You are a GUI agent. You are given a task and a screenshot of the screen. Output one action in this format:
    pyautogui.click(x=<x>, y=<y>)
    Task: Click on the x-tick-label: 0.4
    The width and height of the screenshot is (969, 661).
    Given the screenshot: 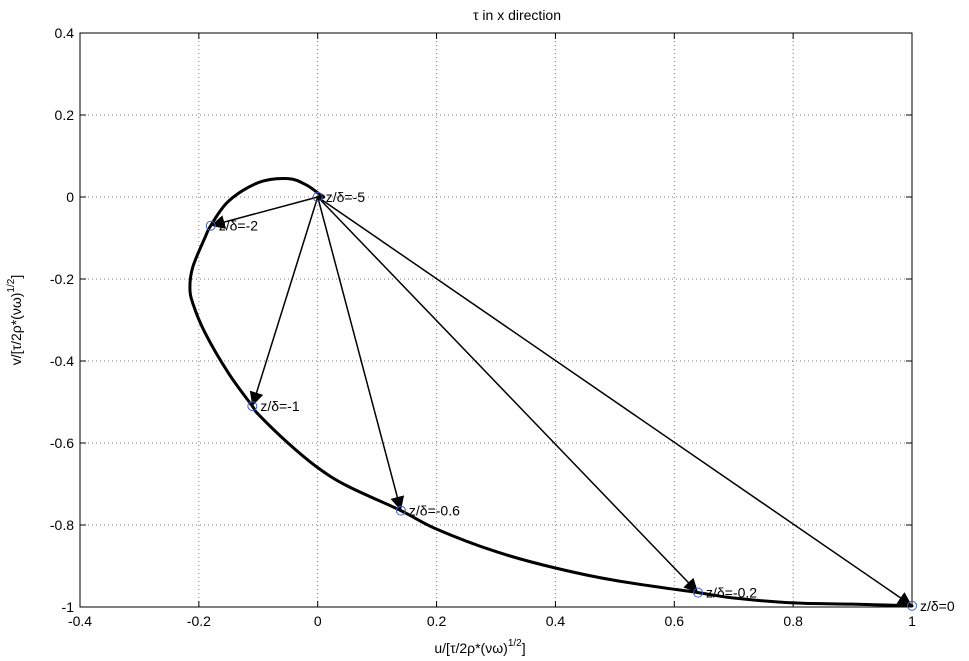 What is the action you would take?
    pyautogui.click(x=556, y=621)
    